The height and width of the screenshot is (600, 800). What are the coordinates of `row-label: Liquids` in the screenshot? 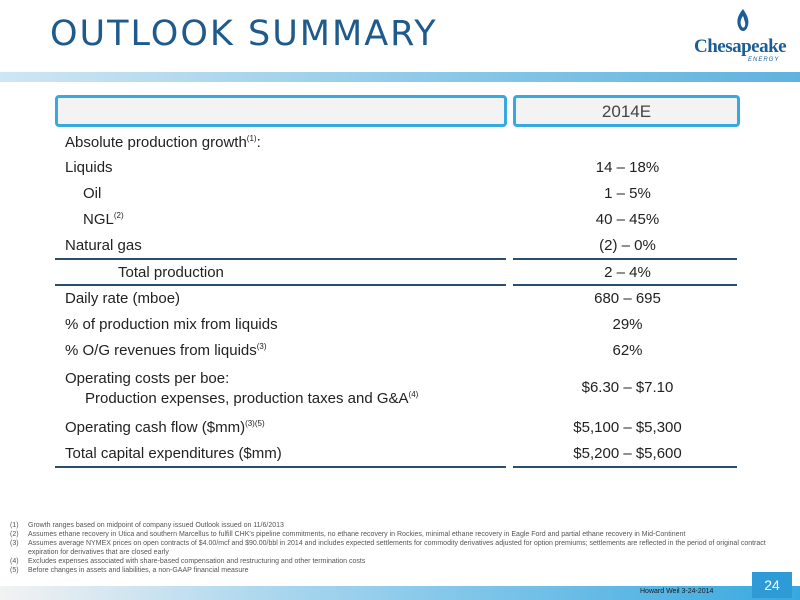 It's located at (89, 167).